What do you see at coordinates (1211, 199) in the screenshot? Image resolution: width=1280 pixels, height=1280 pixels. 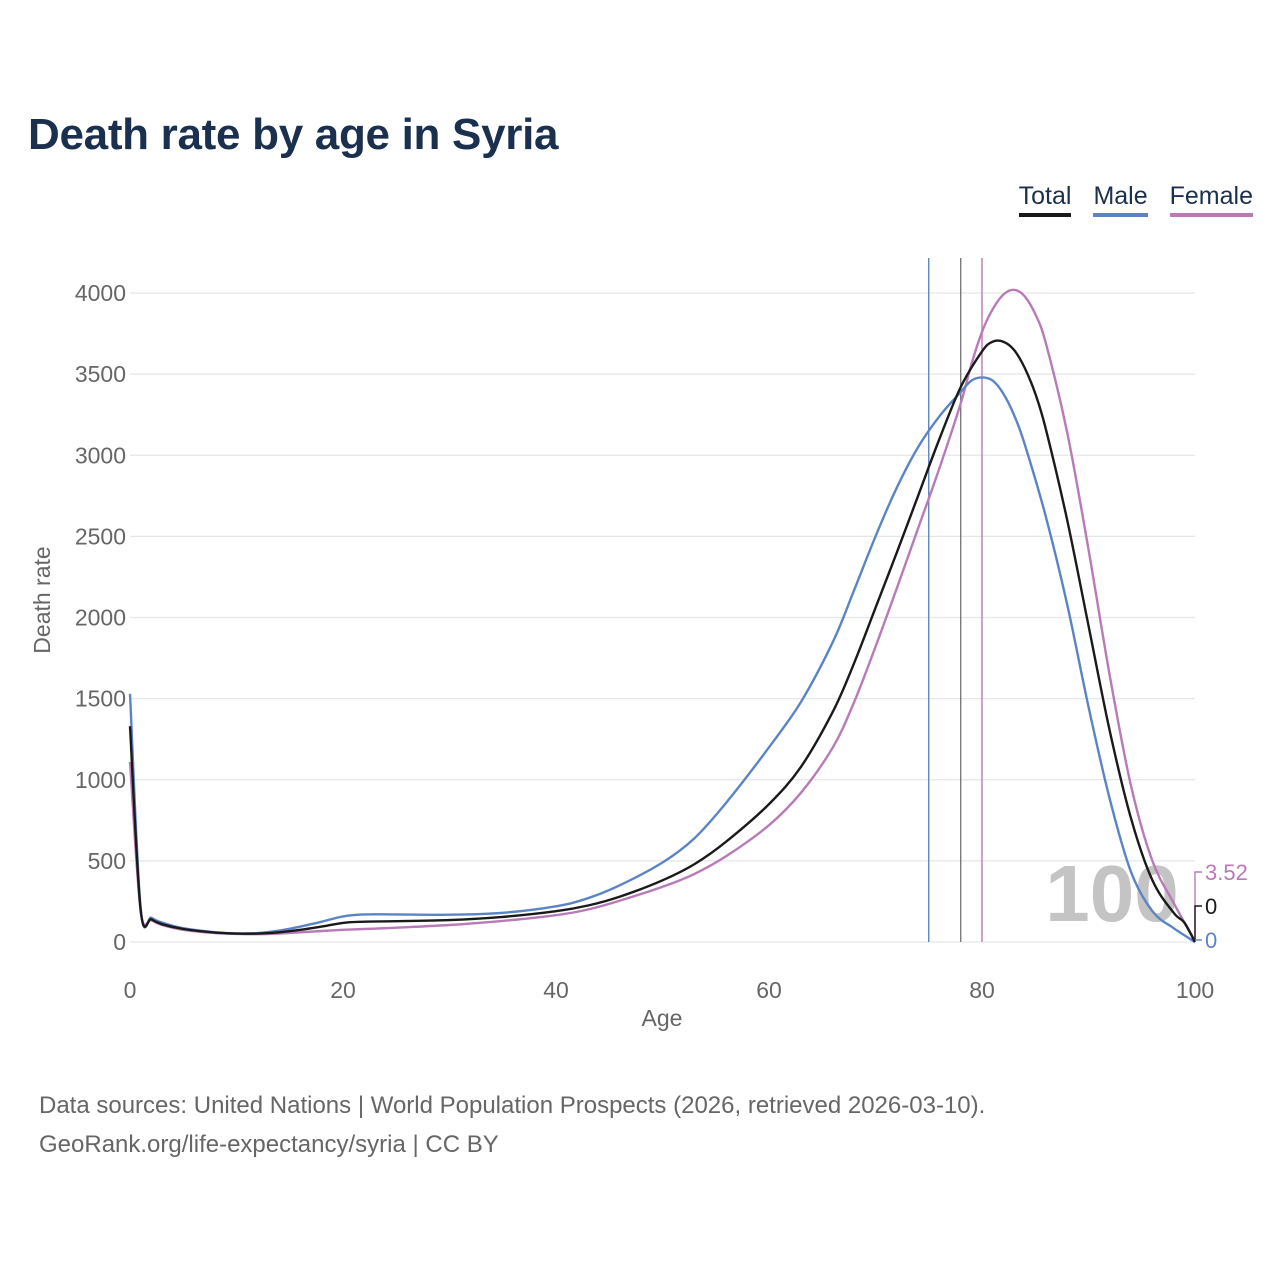 I see `legend-item-female: Female` at bounding box center [1211, 199].